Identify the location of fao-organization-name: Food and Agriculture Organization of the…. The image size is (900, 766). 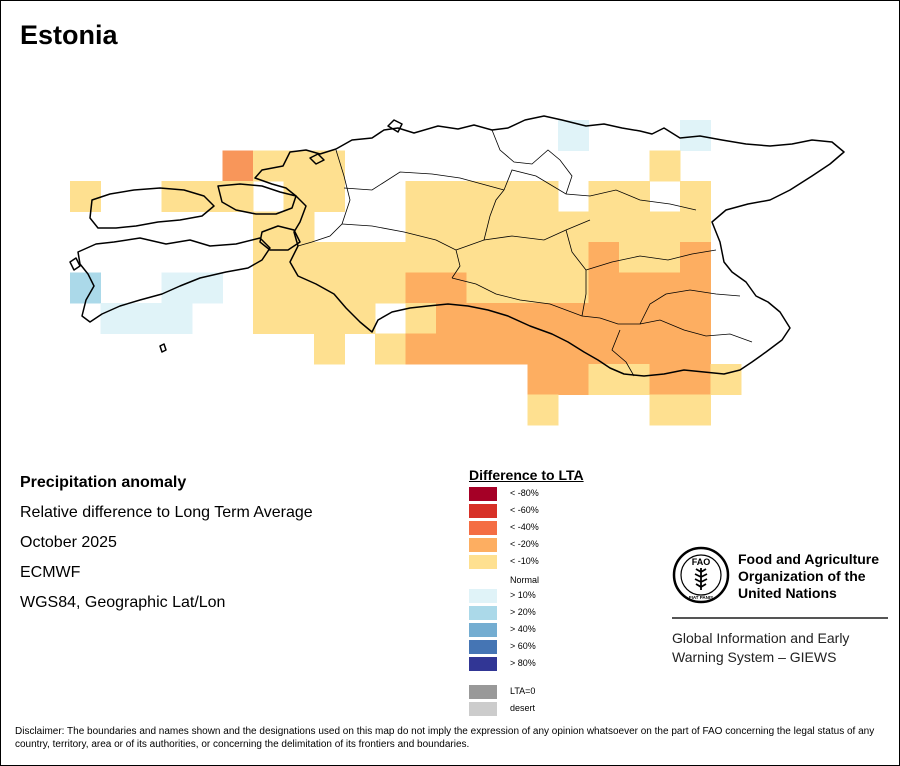
(808, 576).